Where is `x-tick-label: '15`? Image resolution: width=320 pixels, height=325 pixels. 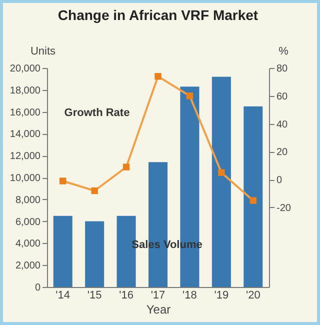 x-tick-label: '15 is located at coordinates (94, 296).